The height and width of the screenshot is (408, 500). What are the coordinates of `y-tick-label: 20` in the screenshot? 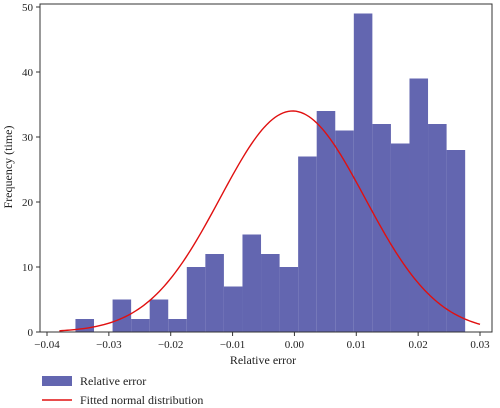 It's located at (28, 203).